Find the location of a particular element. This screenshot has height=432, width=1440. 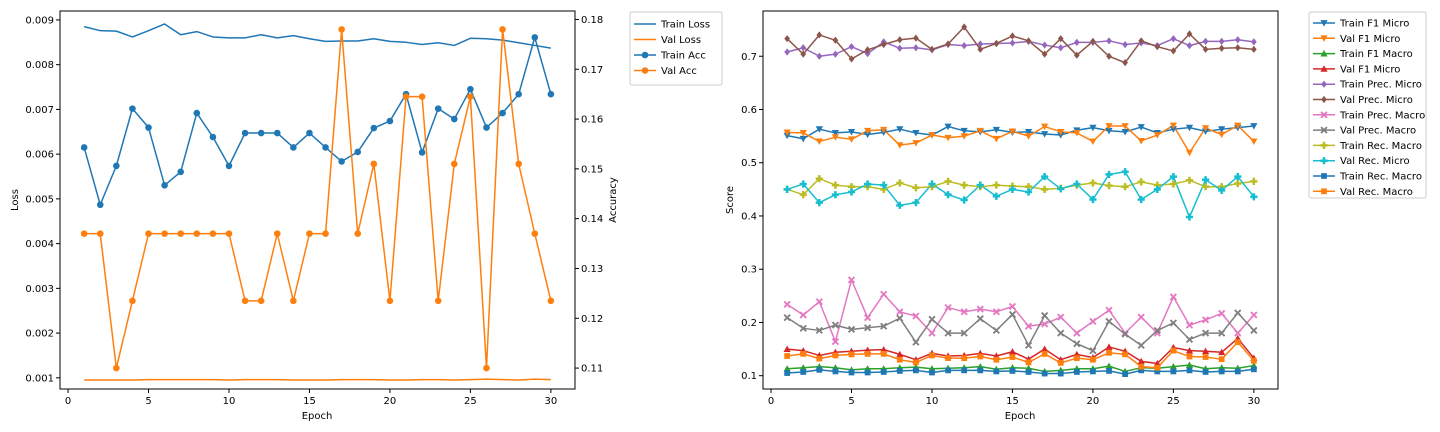

train-f1-macro-line is located at coordinates (1020, 368).